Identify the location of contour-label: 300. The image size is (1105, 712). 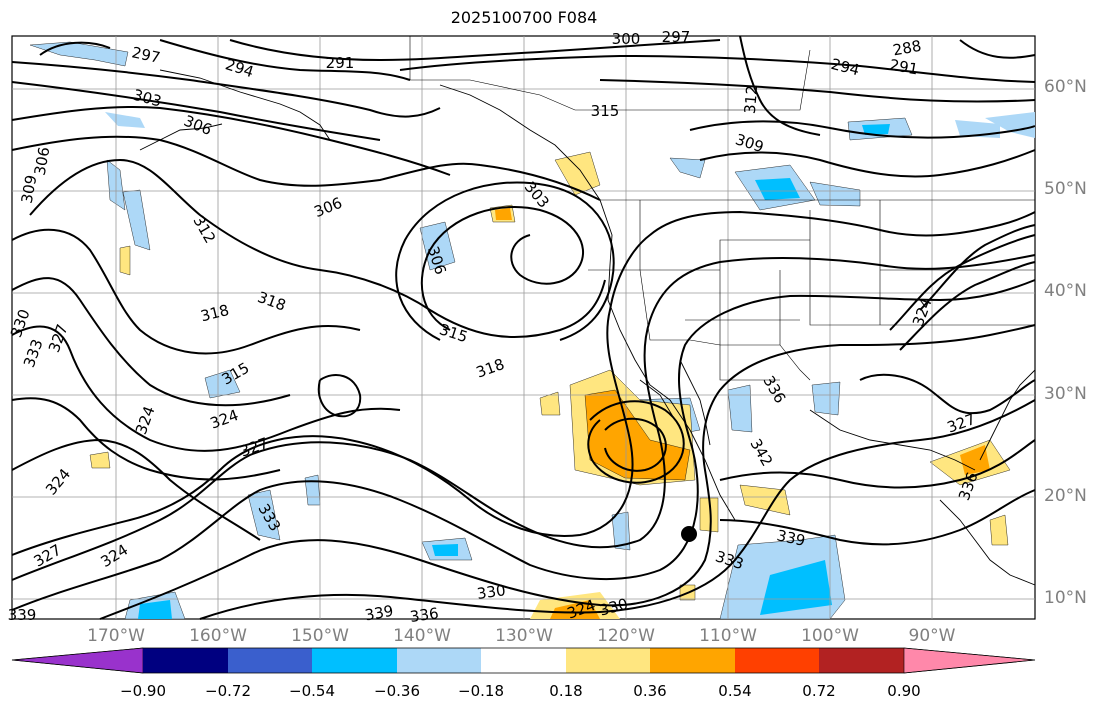
(626, 39).